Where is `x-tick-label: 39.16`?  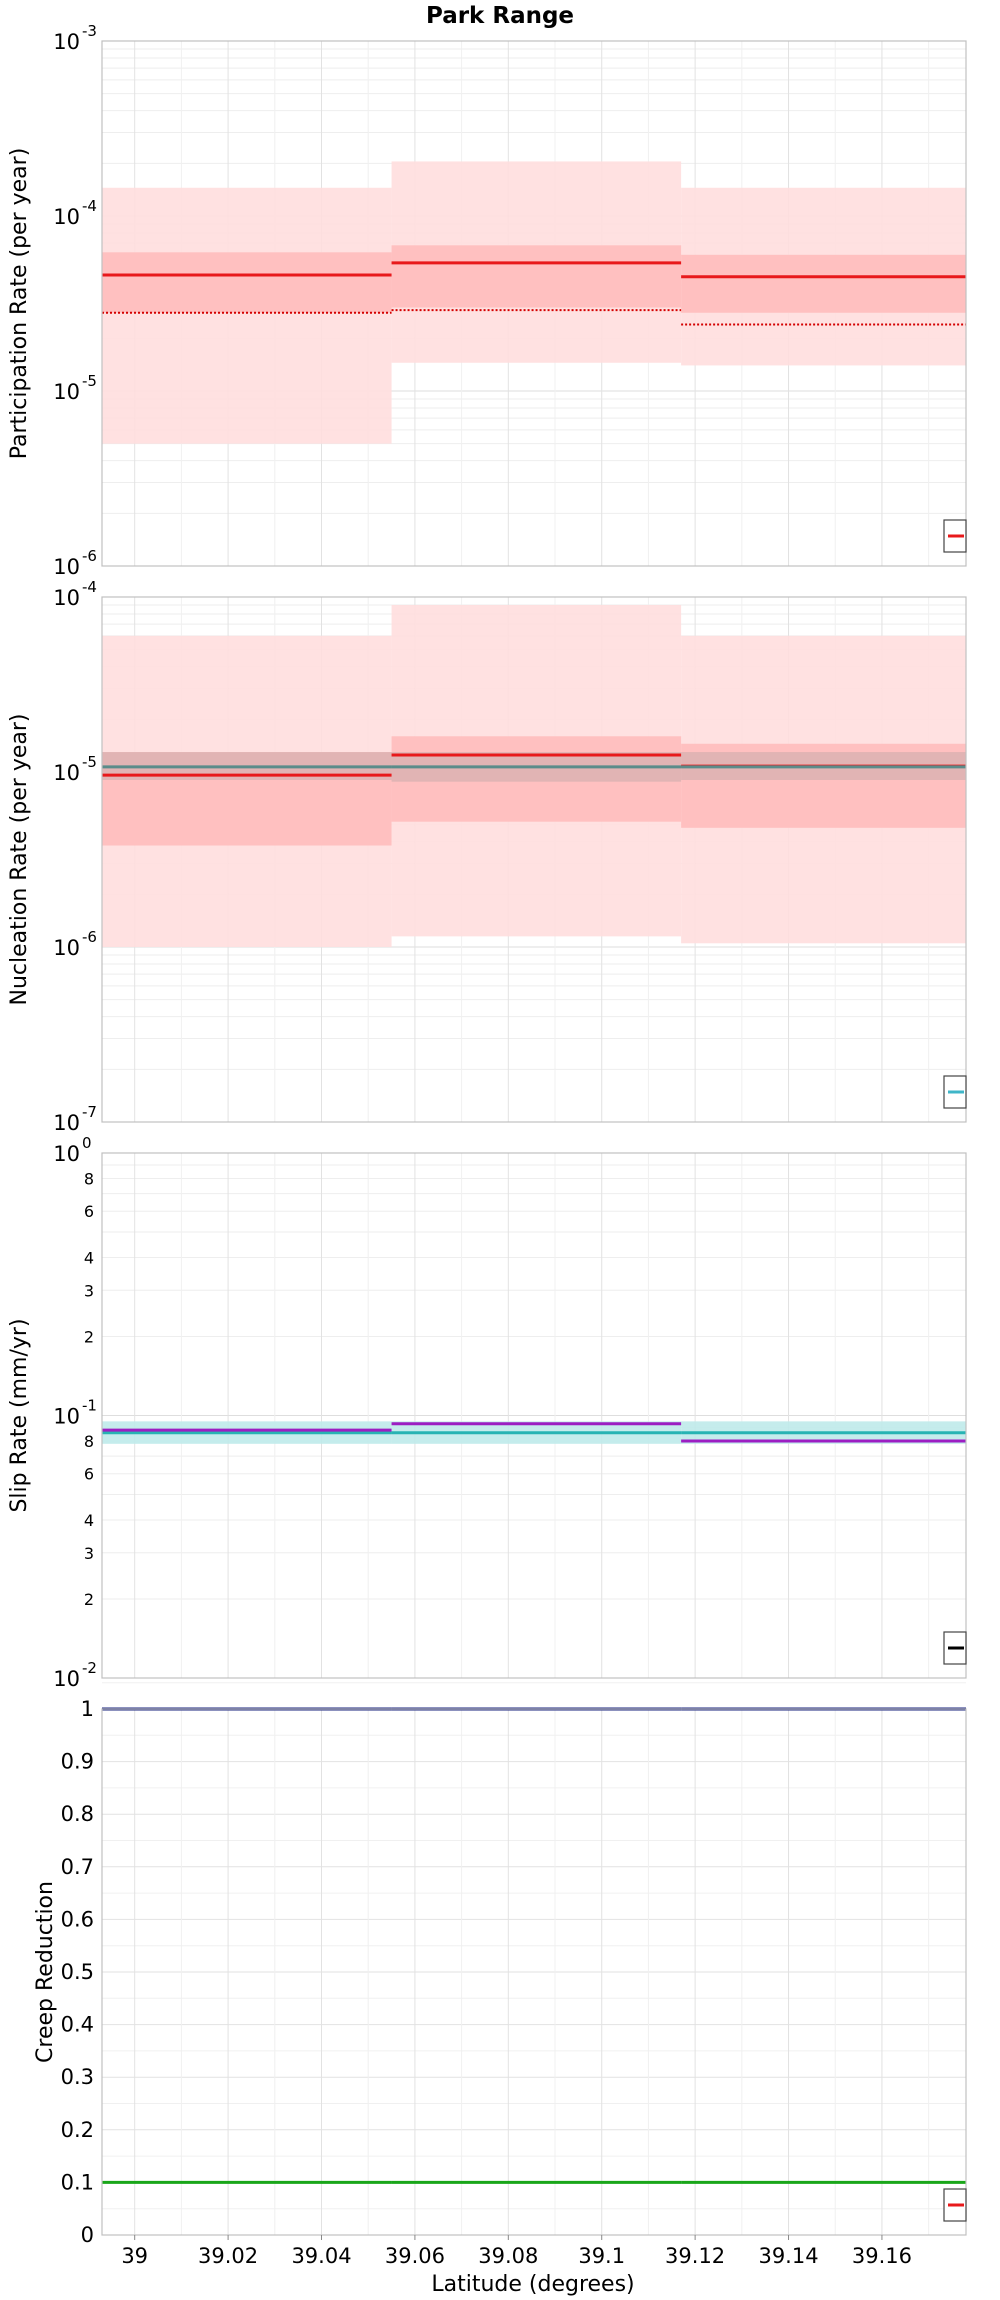
x-tick-label: 39.16 is located at coordinates (882, 2256).